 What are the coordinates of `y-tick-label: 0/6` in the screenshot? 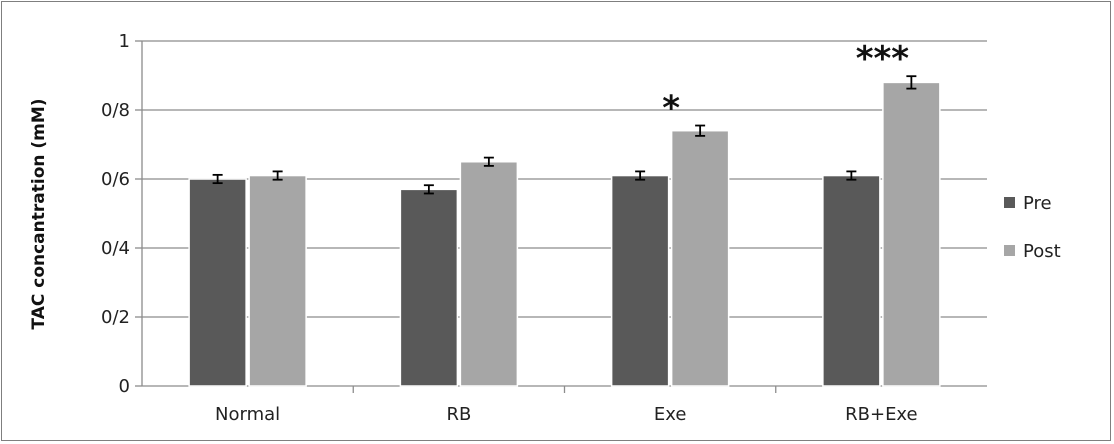 It's located at (115, 179).